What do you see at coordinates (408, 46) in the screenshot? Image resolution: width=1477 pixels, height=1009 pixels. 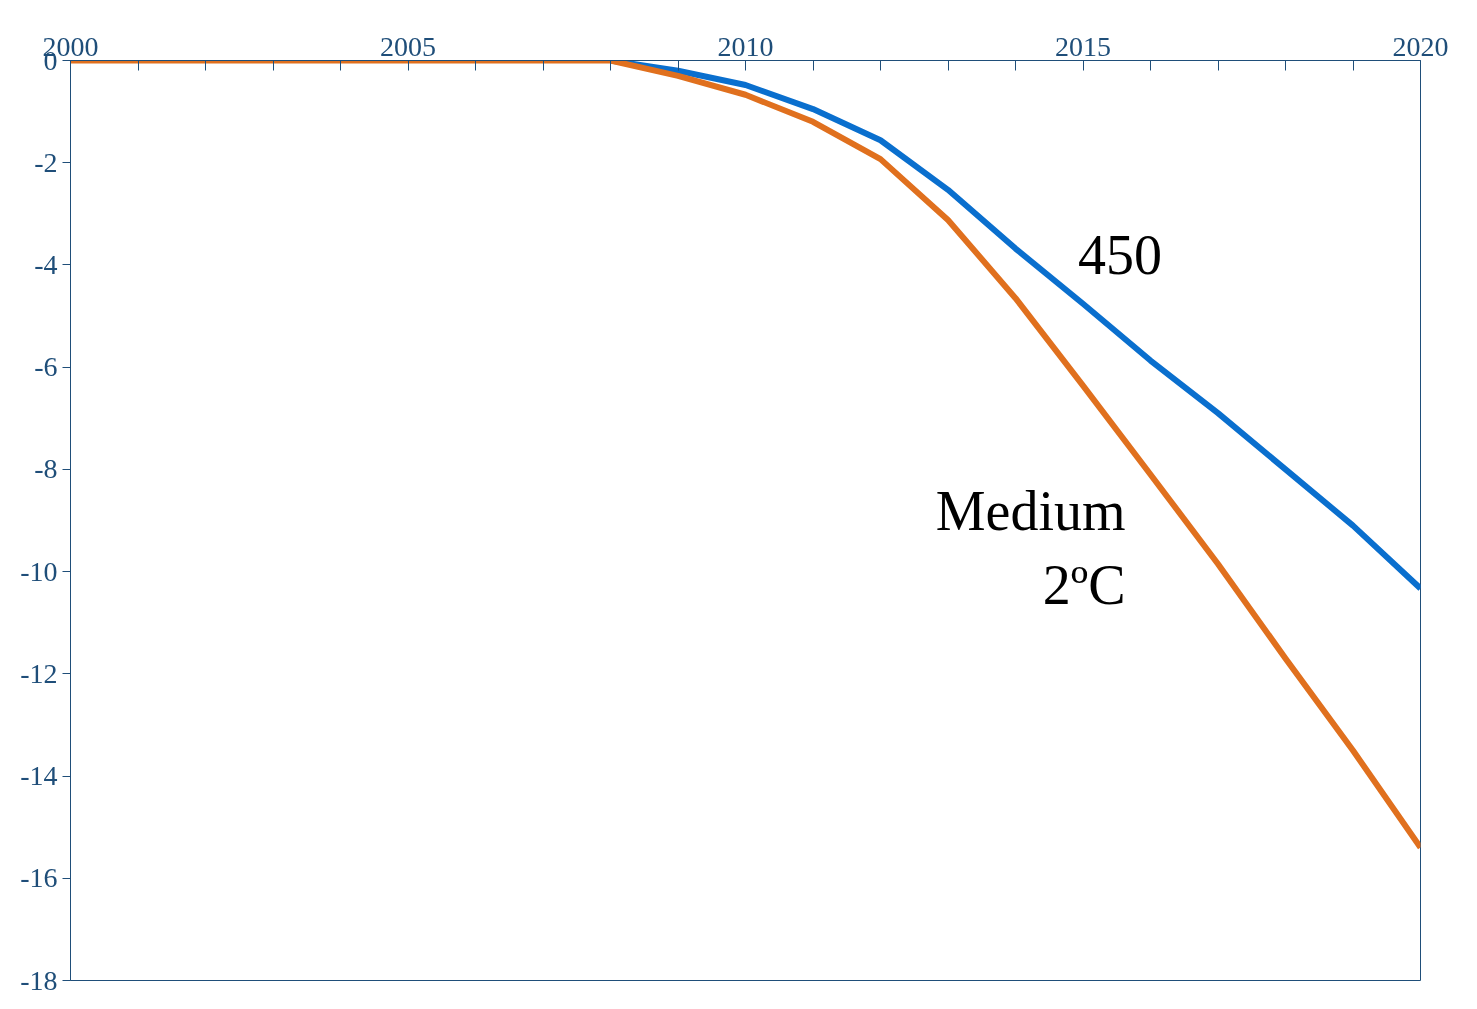 I see `x-tick-label: 2005` at bounding box center [408, 46].